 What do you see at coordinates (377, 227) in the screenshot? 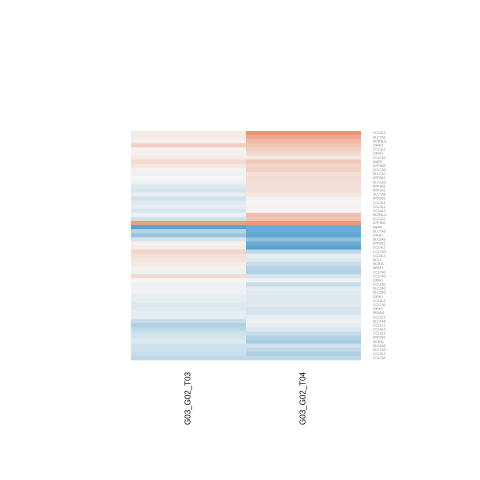
I see `row-label: MAFF` at bounding box center [377, 227].